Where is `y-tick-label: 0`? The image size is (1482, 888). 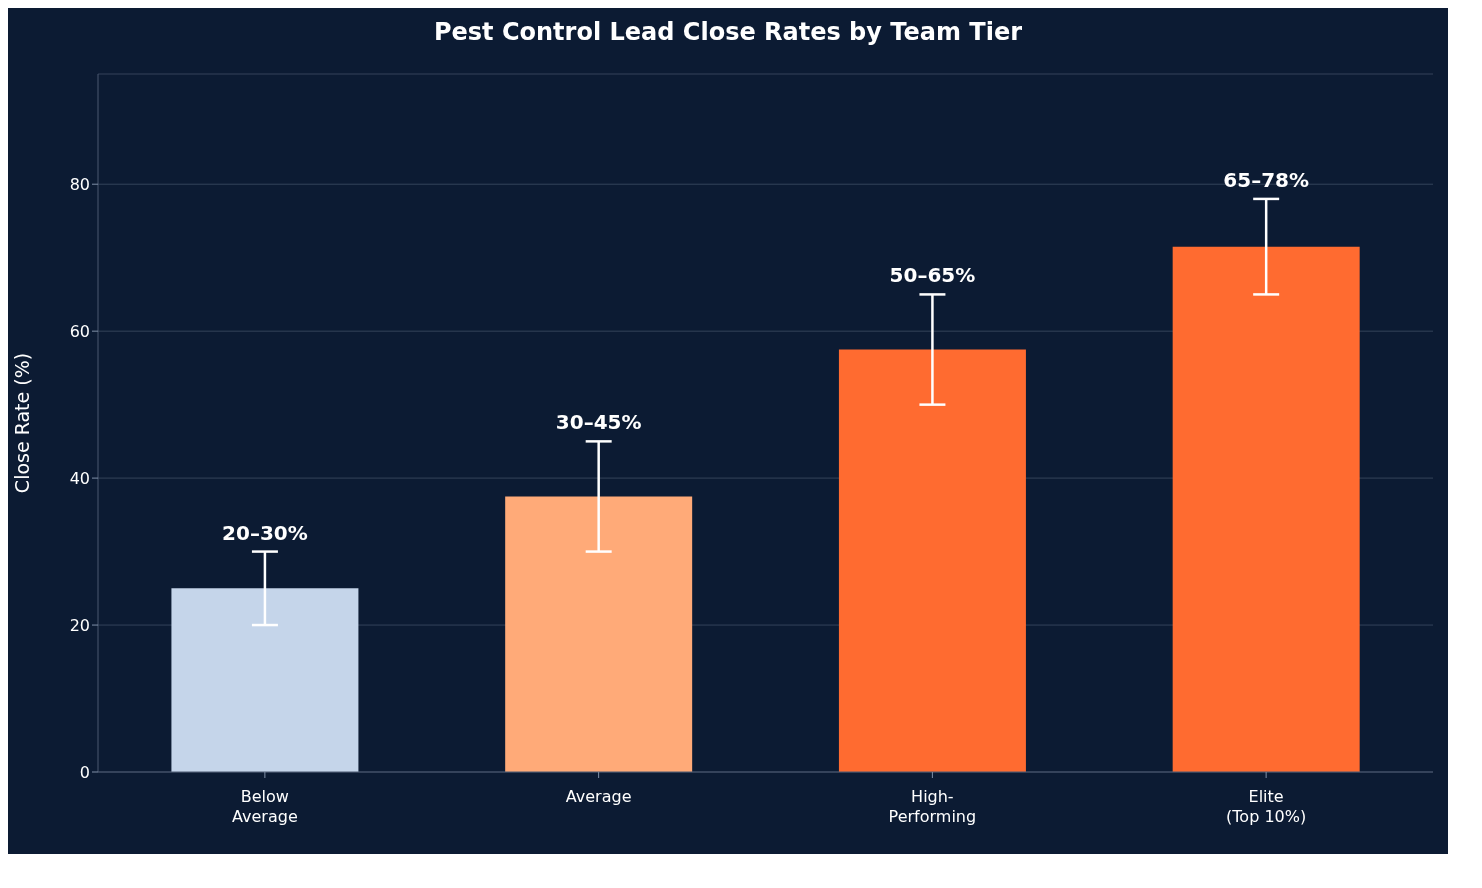
y-tick-label: 0 is located at coordinates (84, 772).